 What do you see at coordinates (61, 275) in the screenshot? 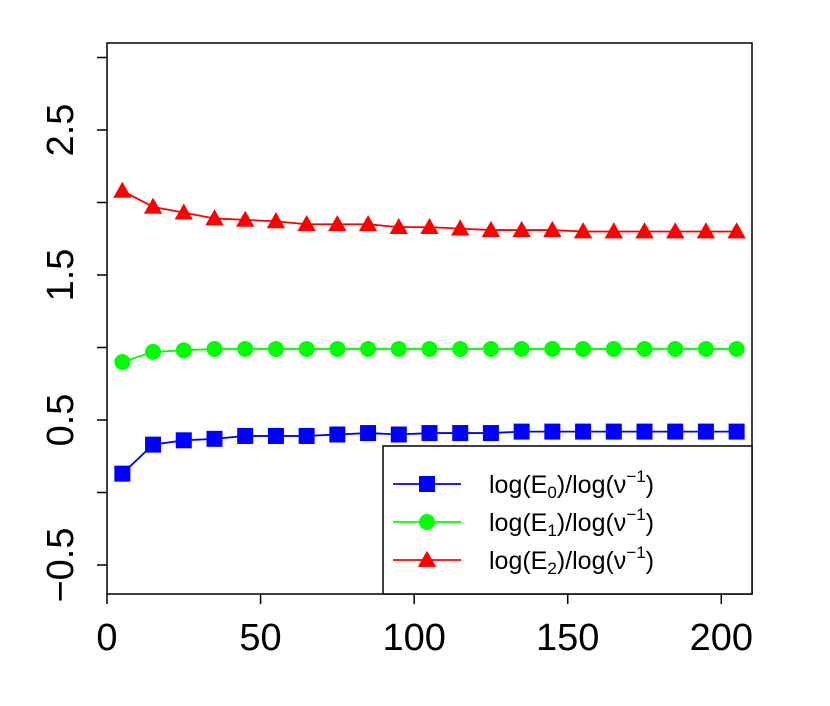
I see `y-tick-label: 1.5` at bounding box center [61, 275].